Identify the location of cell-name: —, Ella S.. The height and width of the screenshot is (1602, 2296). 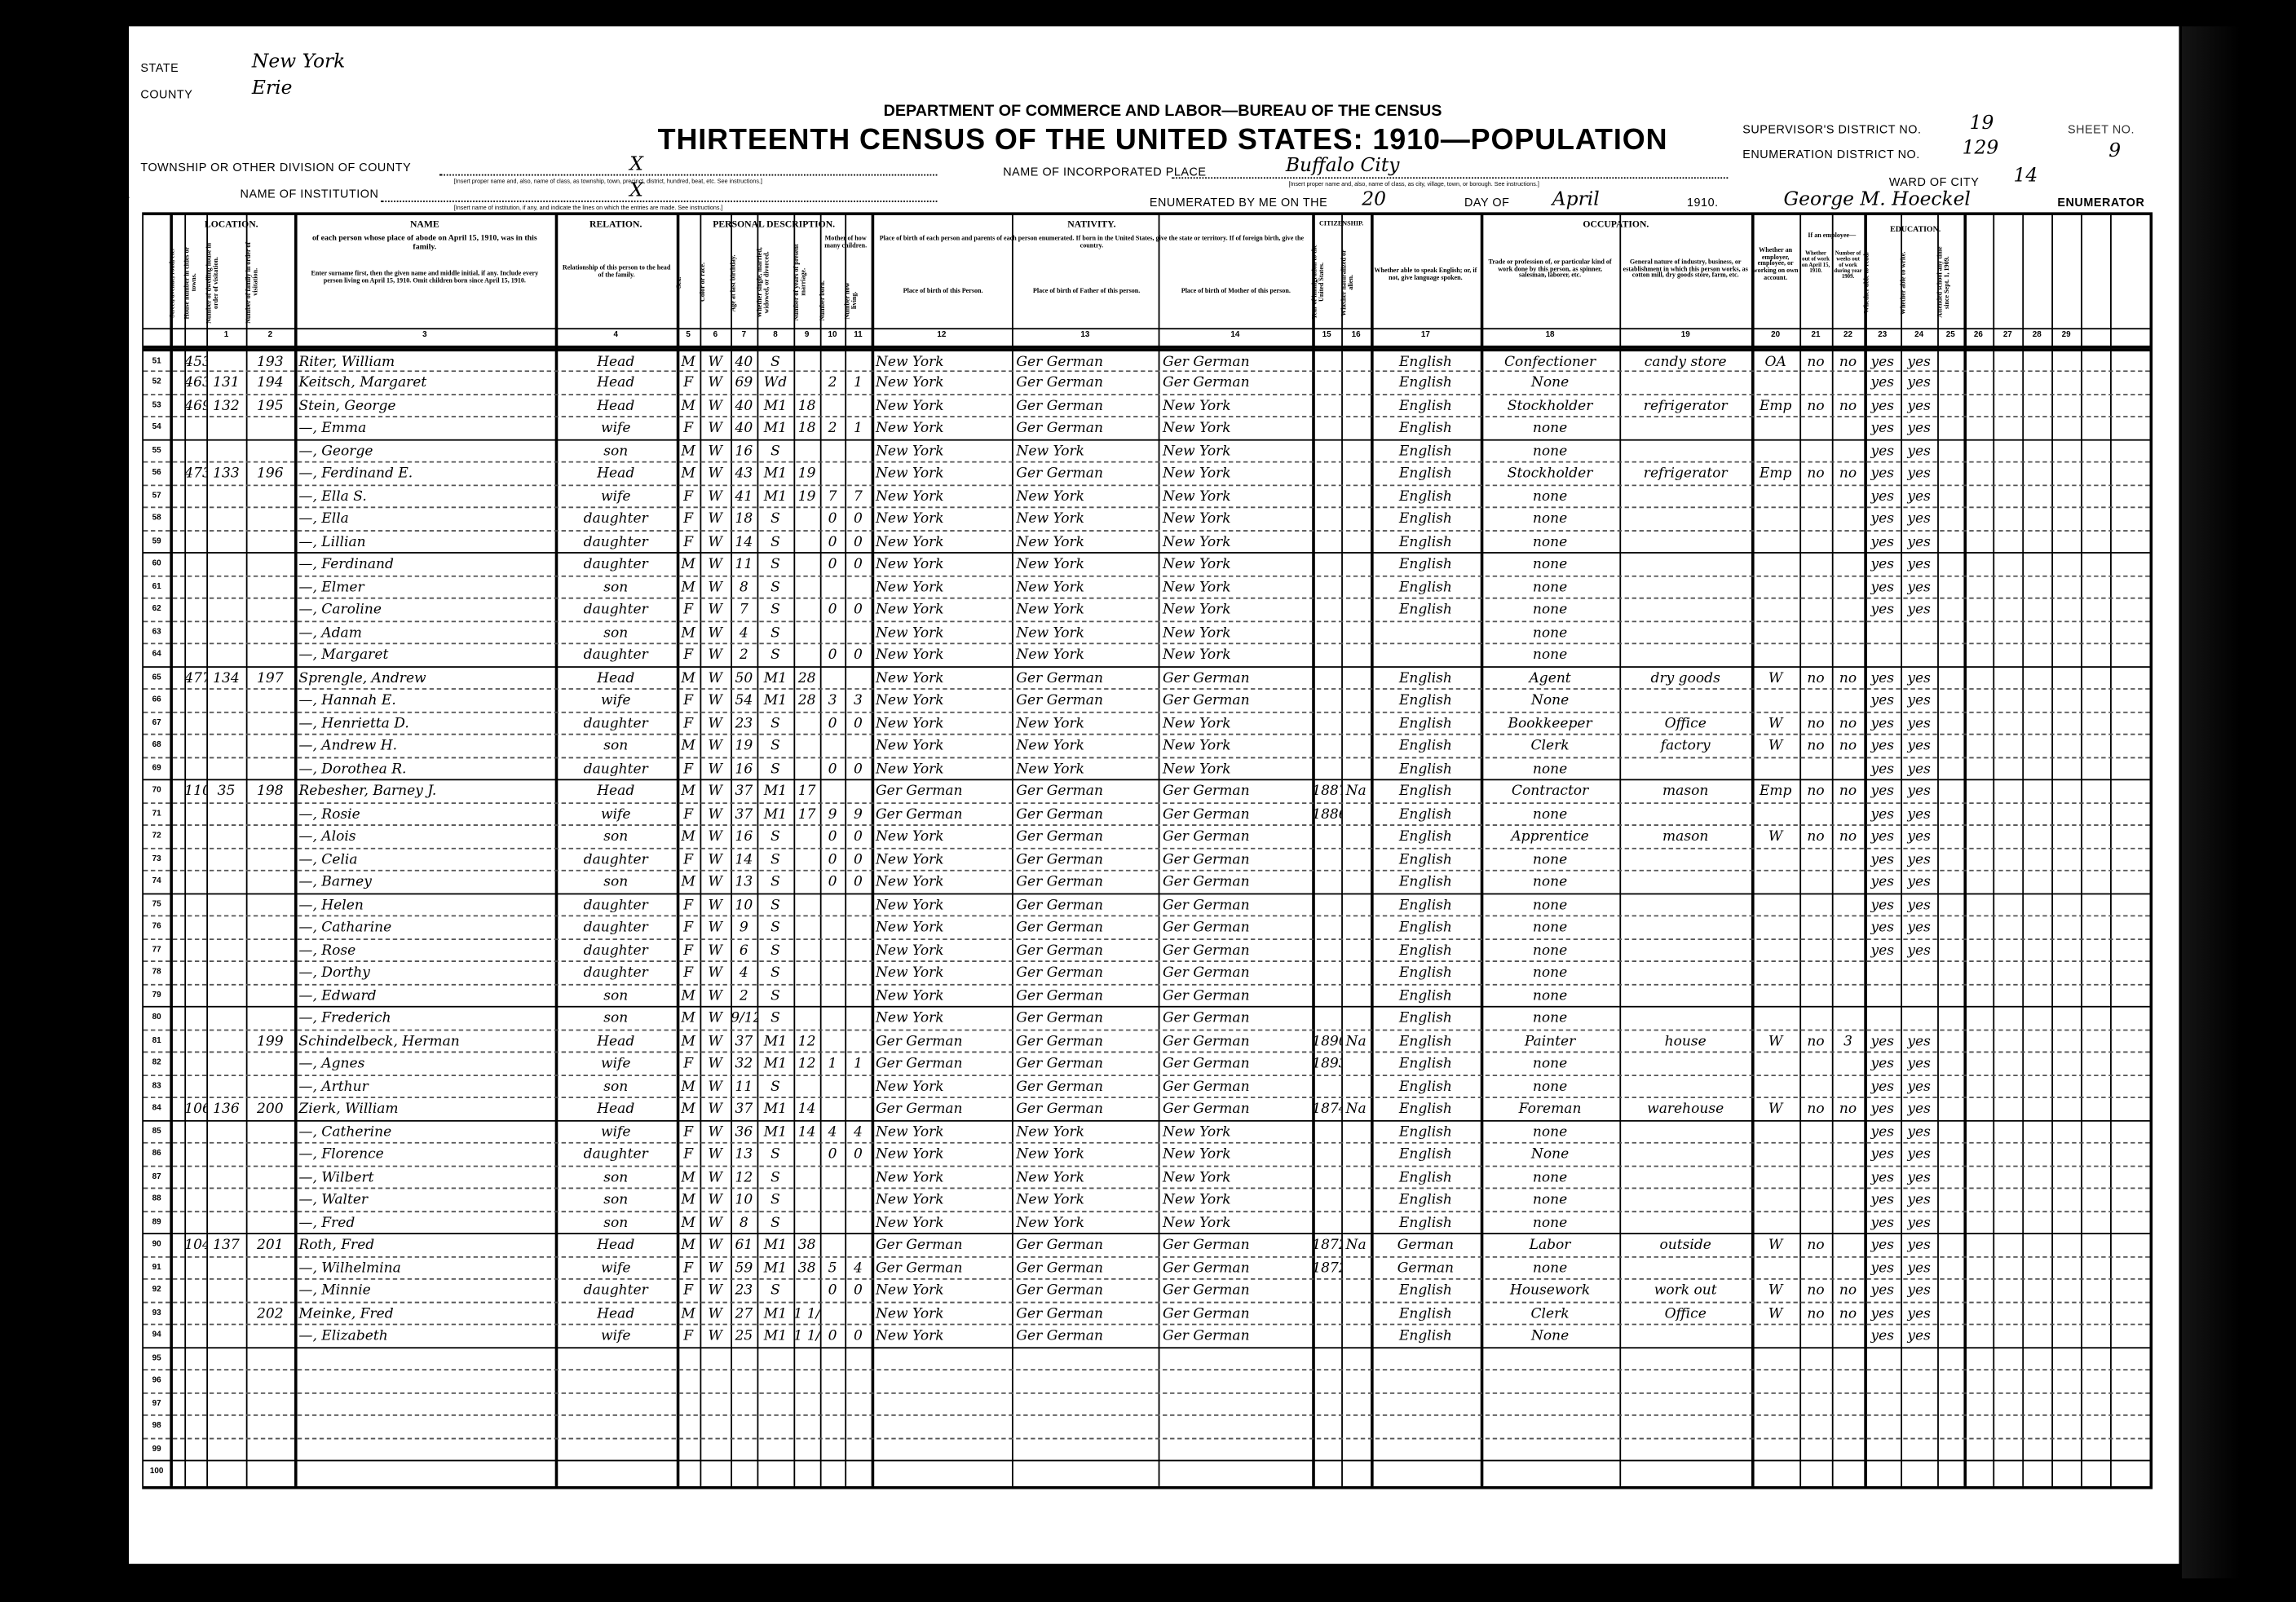
(332, 496).